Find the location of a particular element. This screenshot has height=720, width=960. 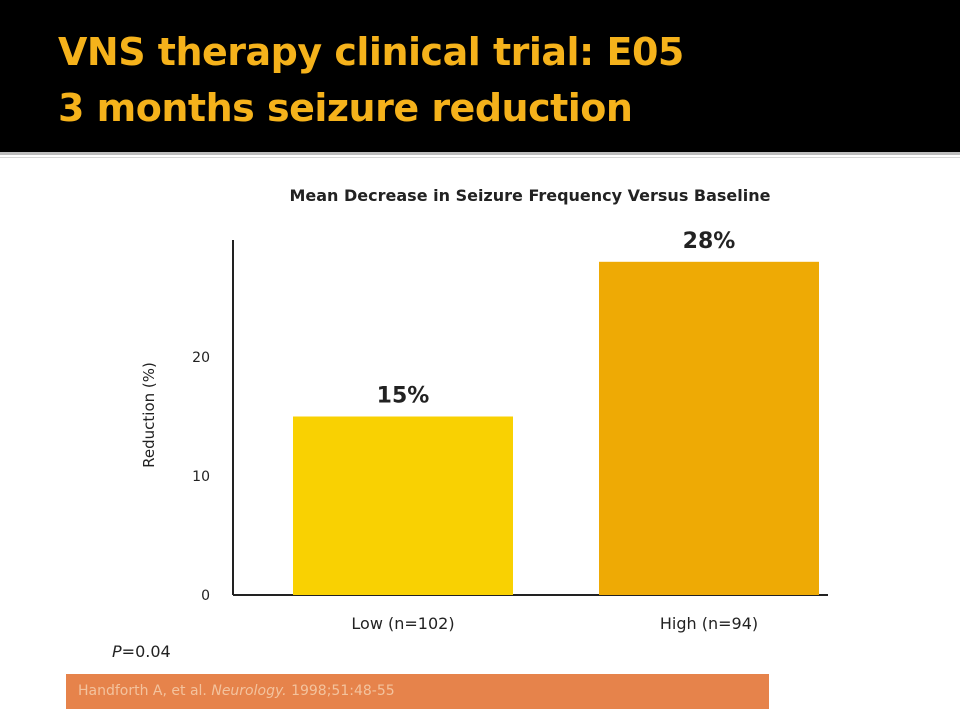

y-axis-title: Reduction (%) is located at coordinates (149, 415).